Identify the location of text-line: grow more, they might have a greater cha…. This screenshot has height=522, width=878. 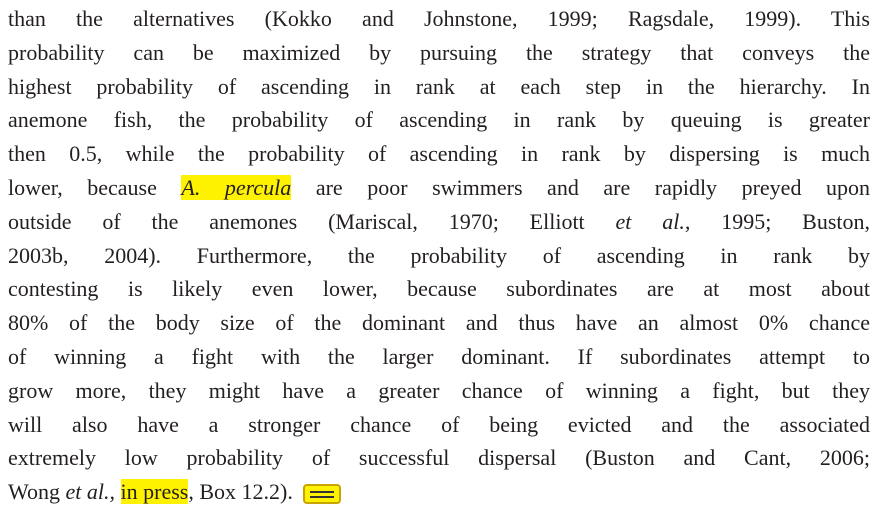
(439, 391).